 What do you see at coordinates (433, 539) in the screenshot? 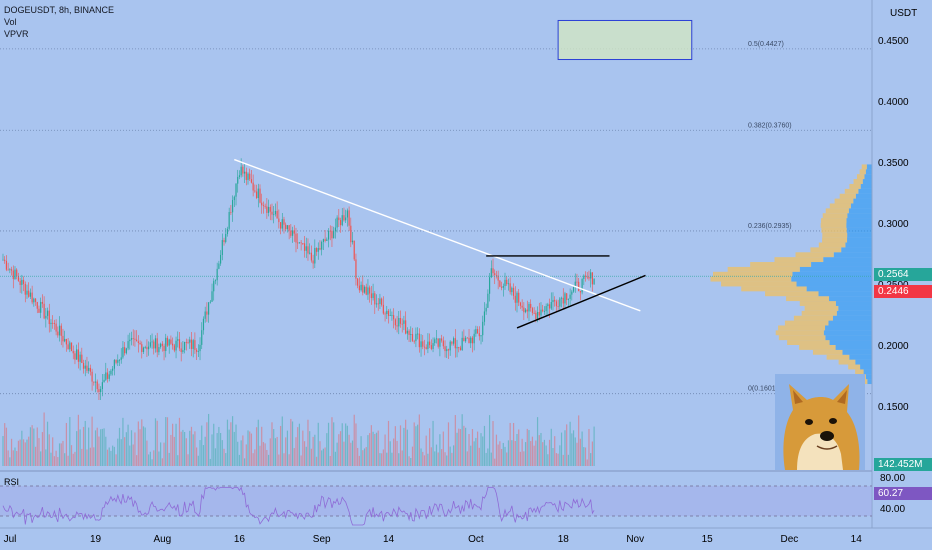
I see `time-axis-ticks: Jul 19 Aug 16 Sep 14 Oct 18 Nov 15 Dec 14` at bounding box center [433, 539].